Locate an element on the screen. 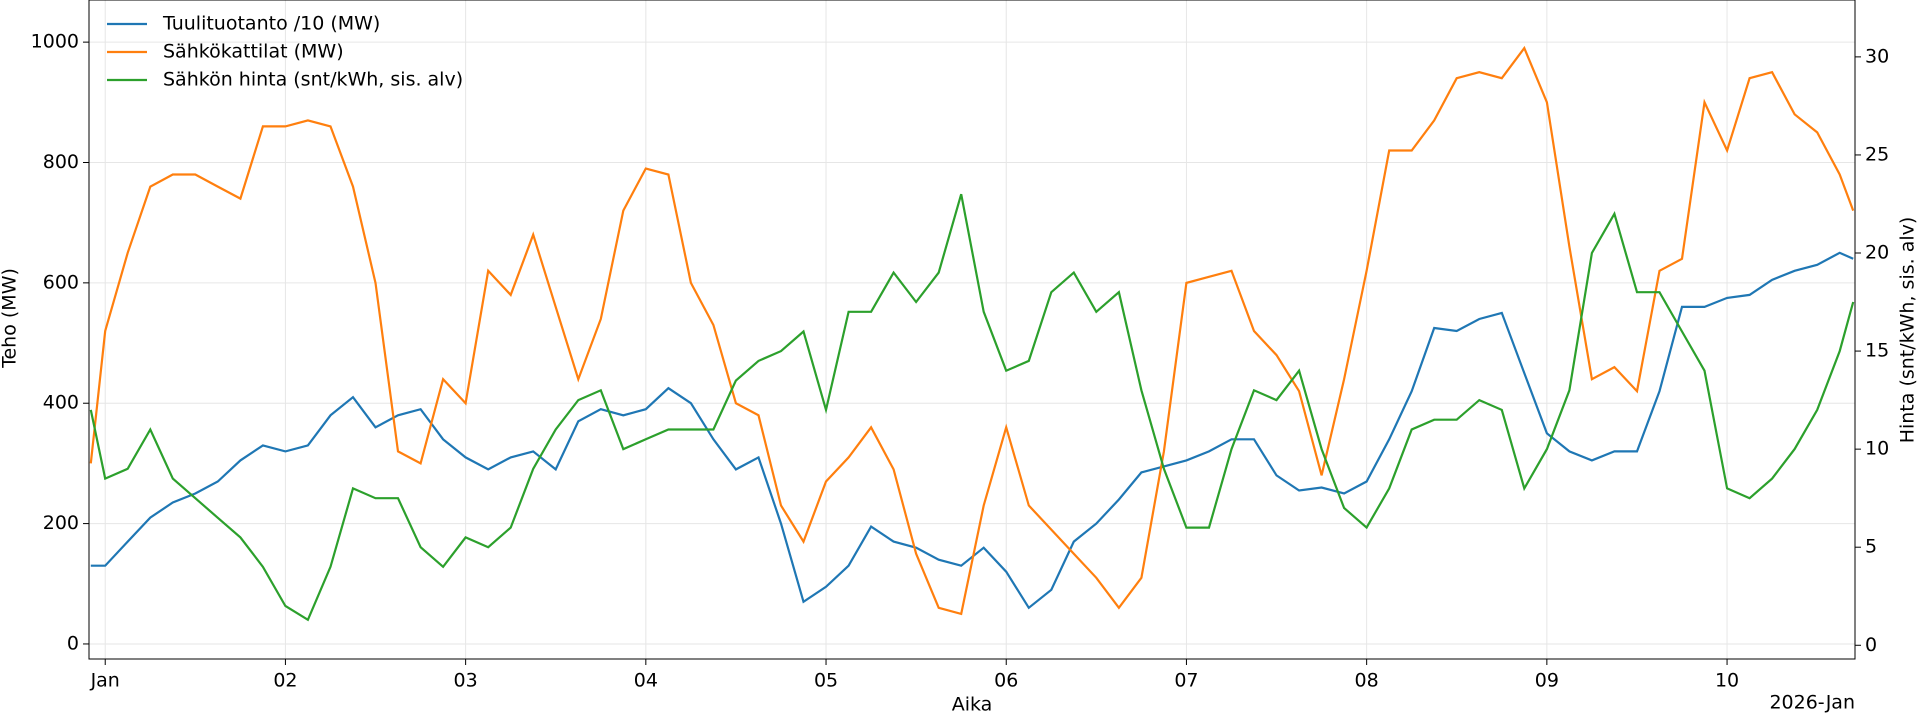 The width and height of the screenshot is (1920, 715). legend-label: Sähkökattilat (MW) is located at coordinates (253, 52).